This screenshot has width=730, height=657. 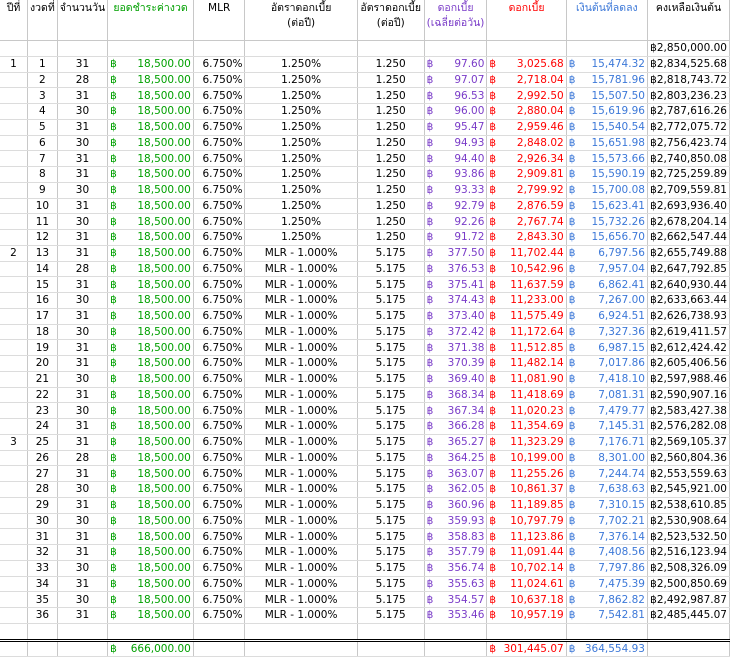 I want to click on cell-daily-interest: ฿ 374.43, so click(x=456, y=300).